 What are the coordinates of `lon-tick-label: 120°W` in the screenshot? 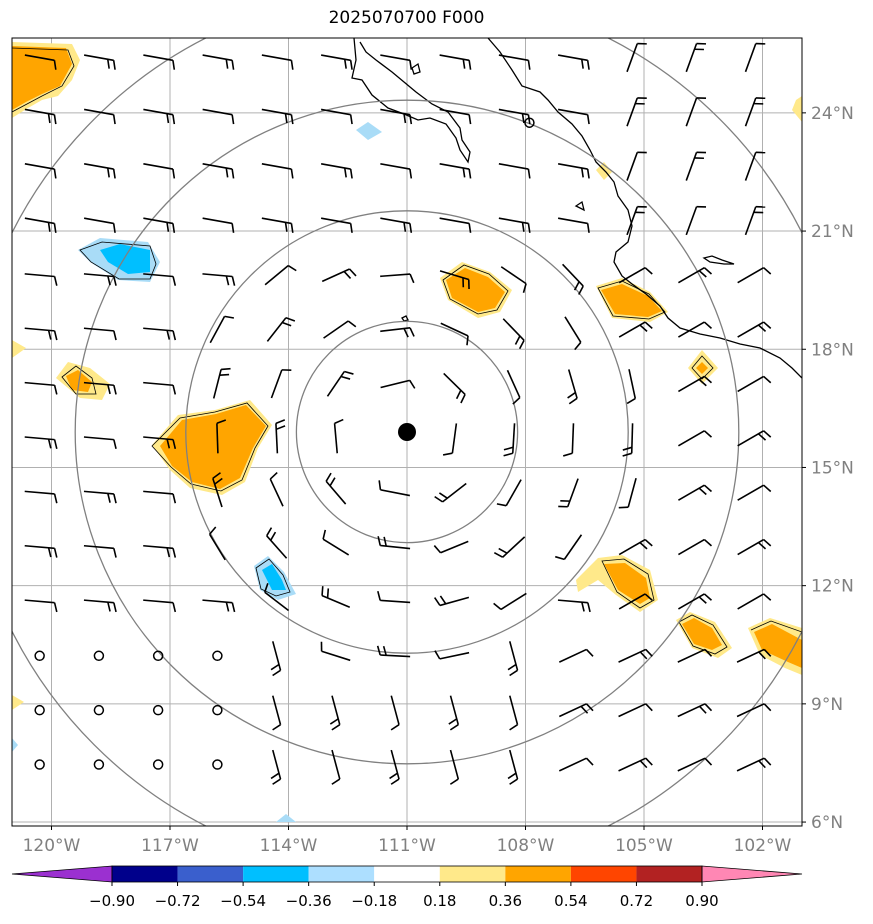 It's located at (52, 846).